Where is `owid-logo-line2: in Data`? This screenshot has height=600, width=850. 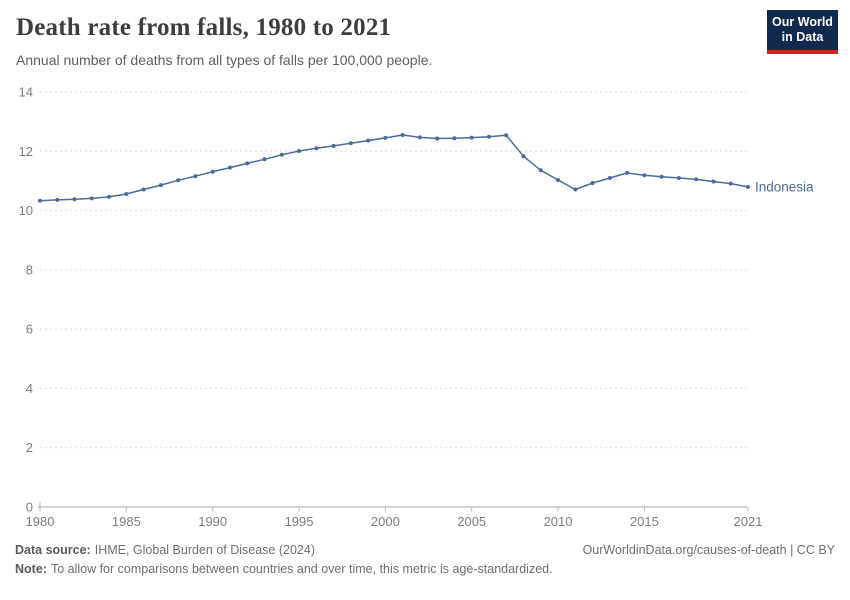
owid-logo-line2: in Data is located at coordinates (802, 37).